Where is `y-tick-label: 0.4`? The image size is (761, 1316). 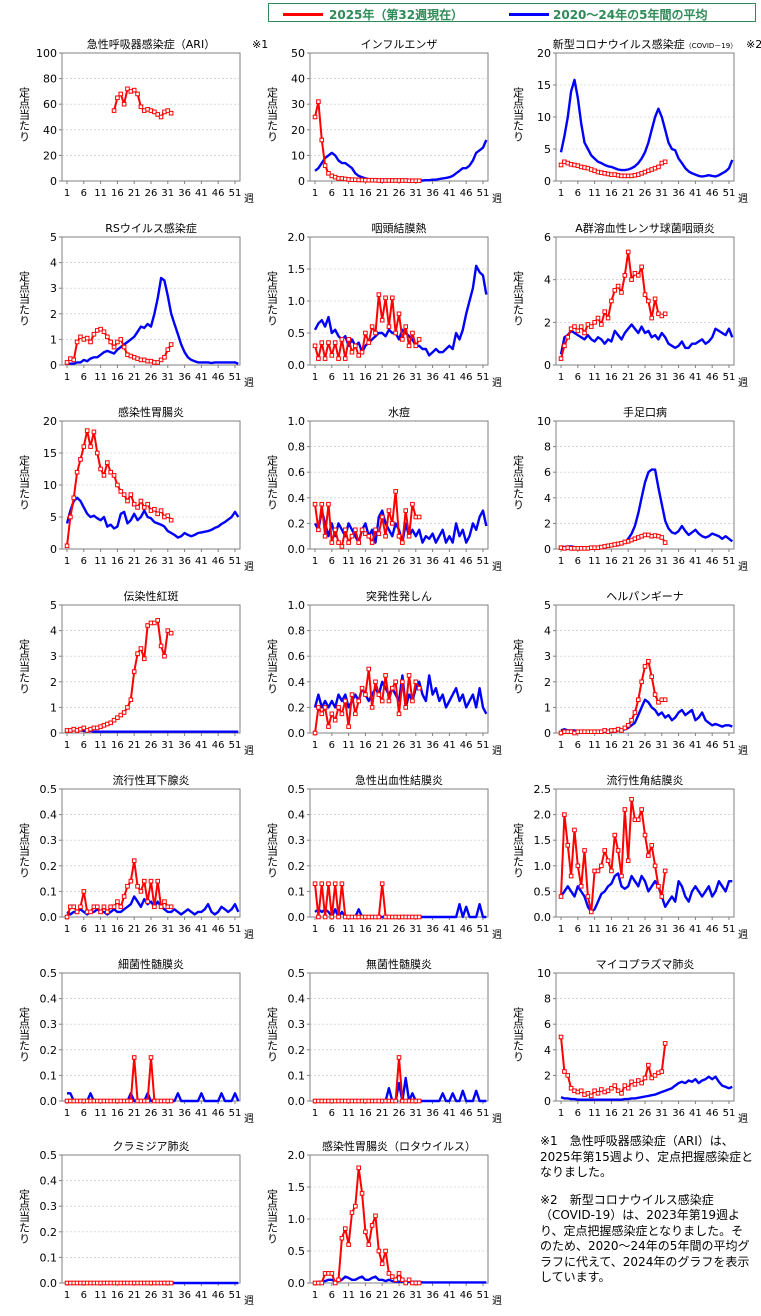
y-tick-label: 0.4 is located at coordinates (297, 815).